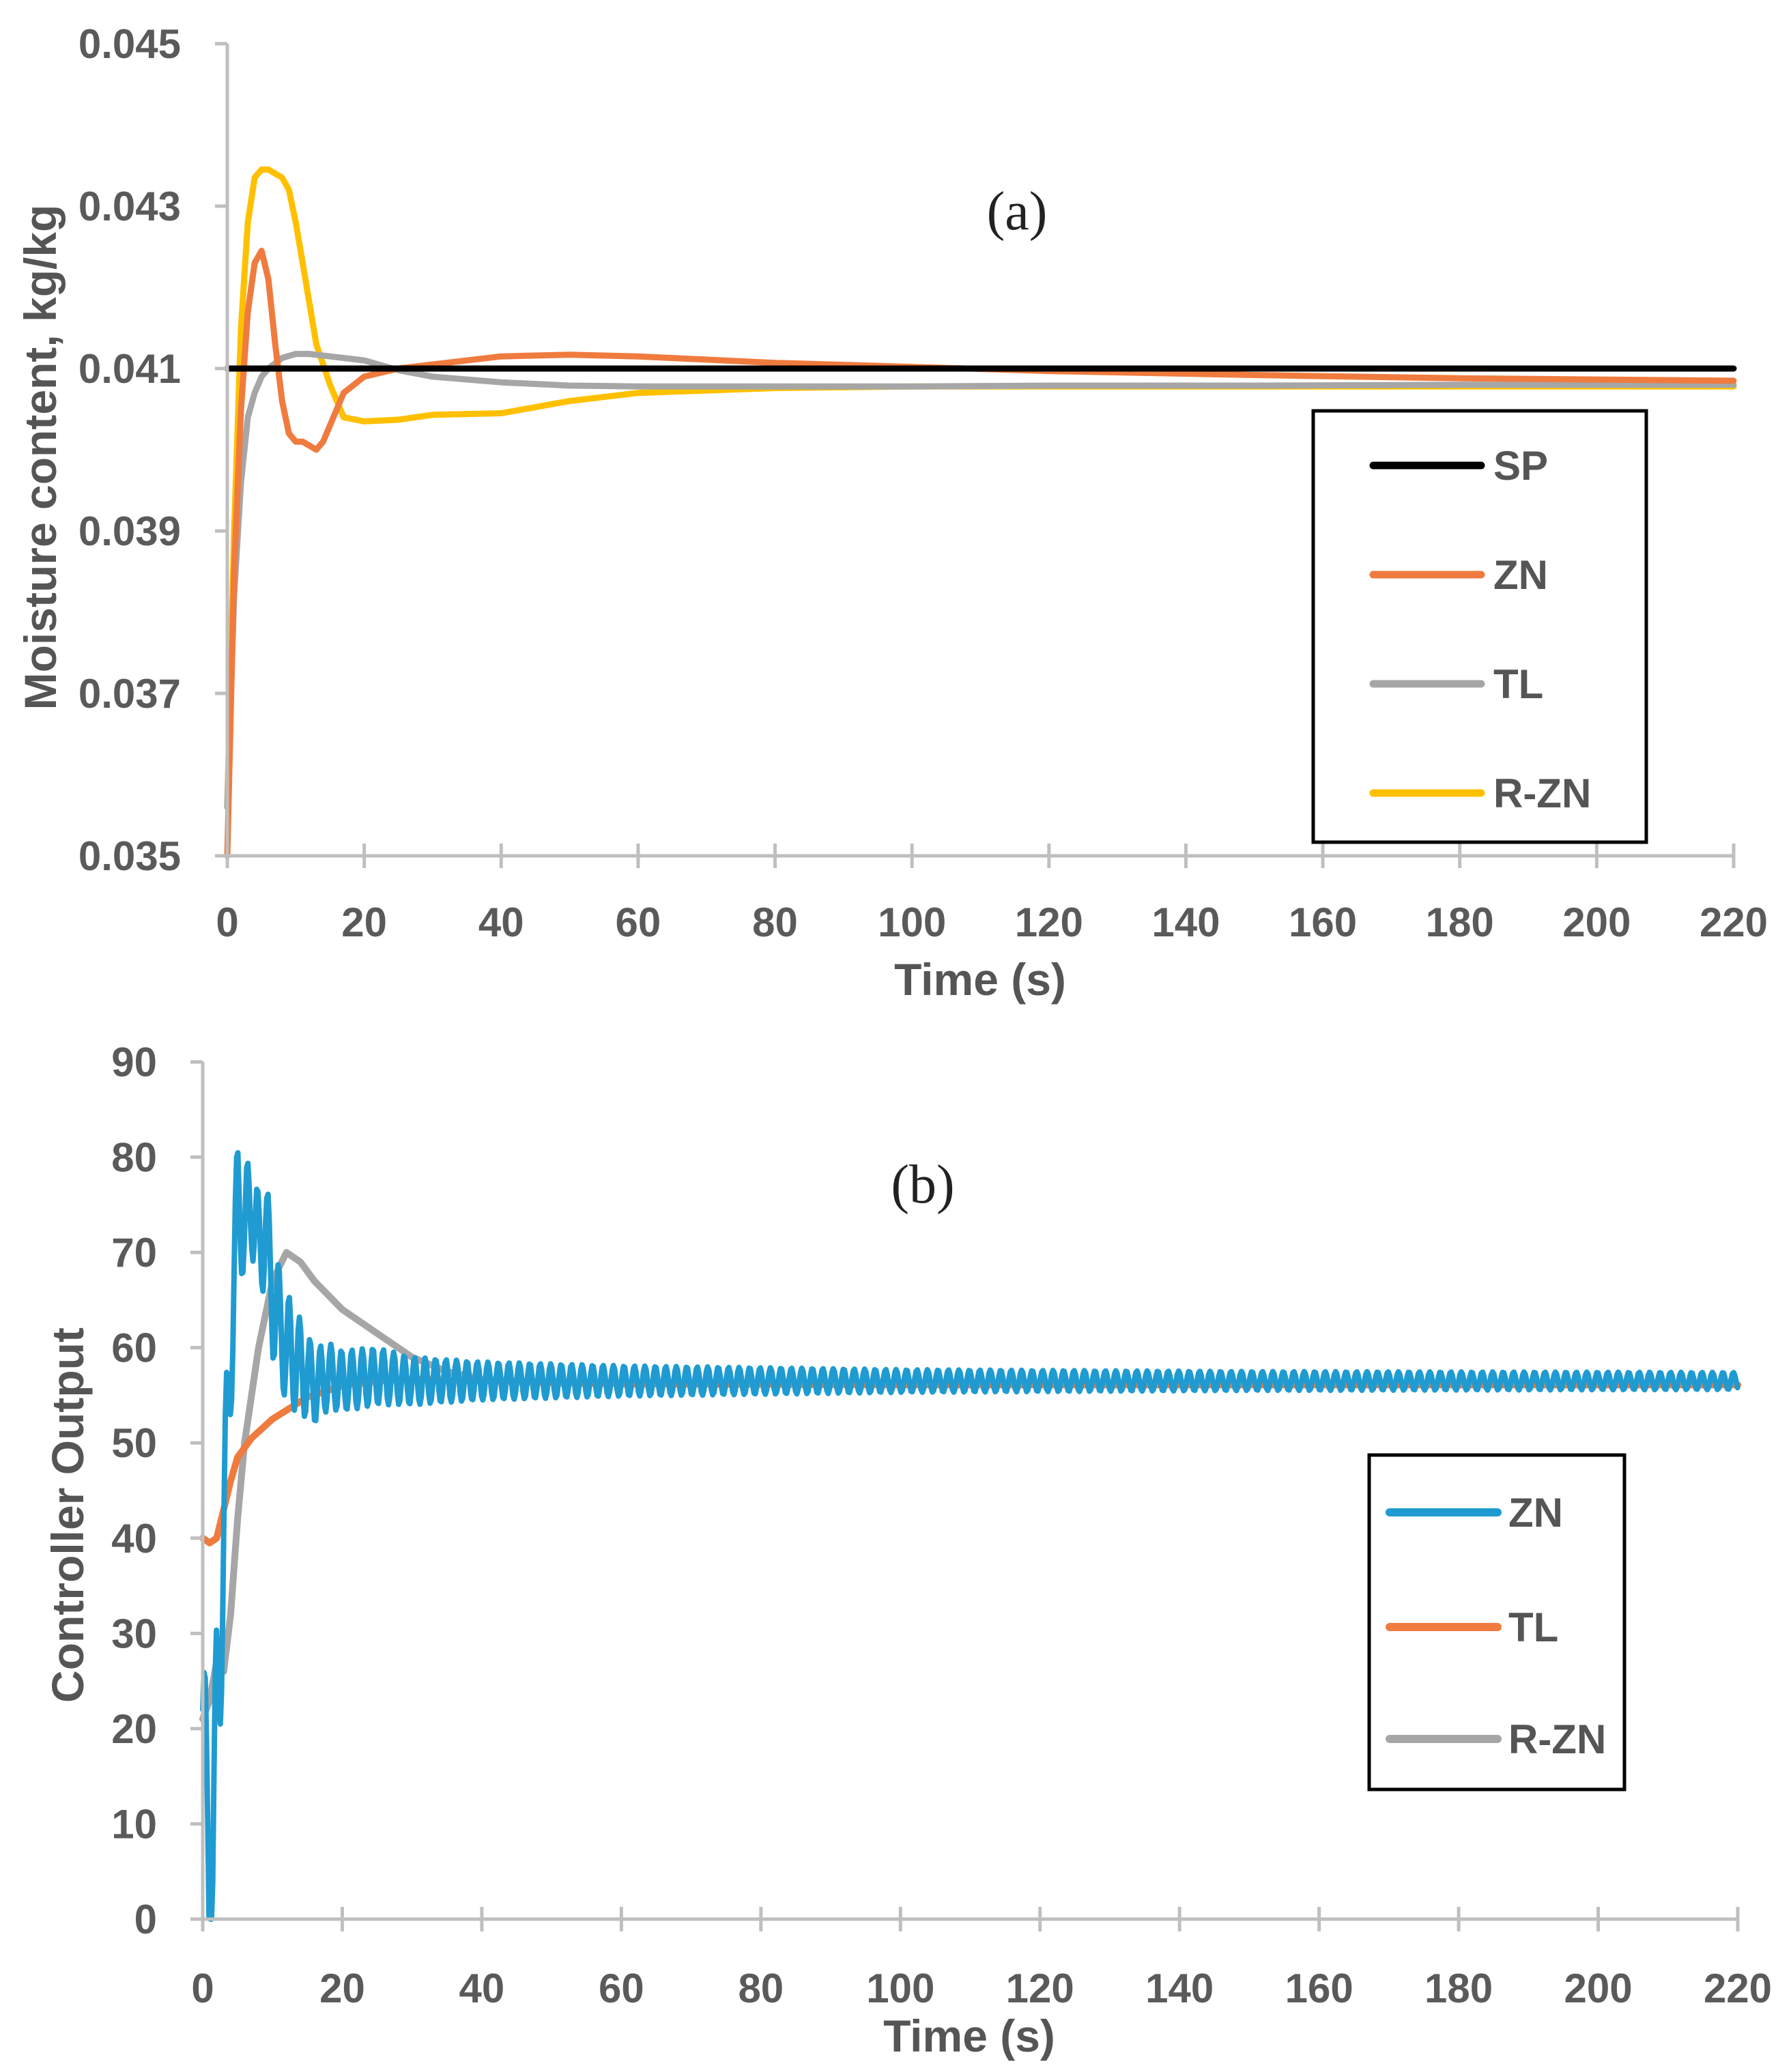  I want to click on chart-a-panel-label: (a), so click(1017, 212).